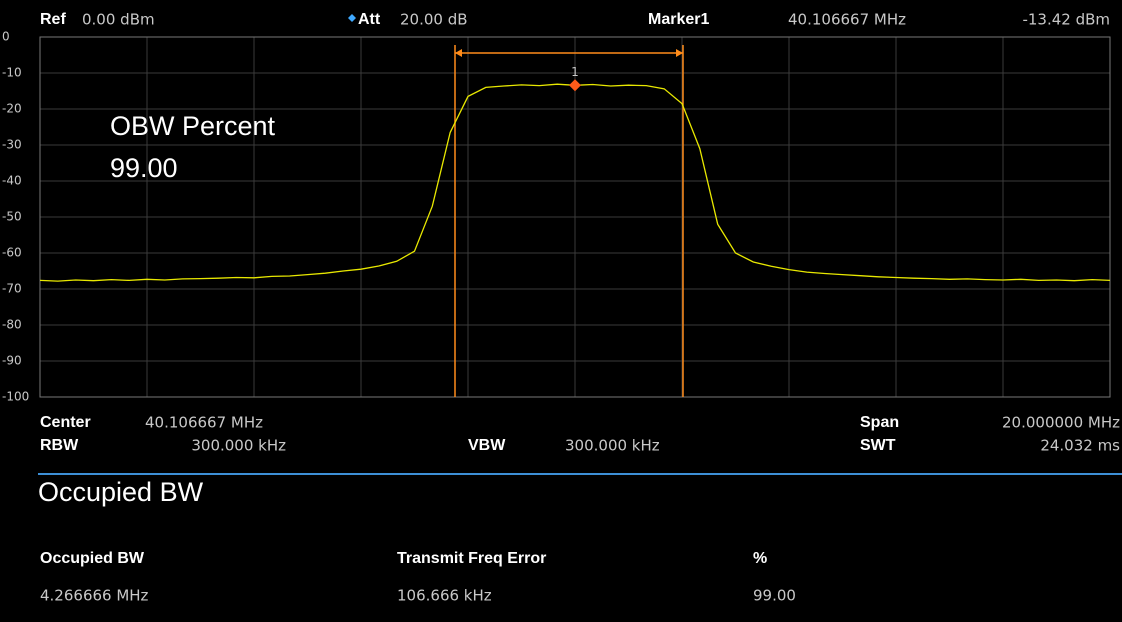  Describe the element at coordinates (12, 181) in the screenshot. I see `y-tick-label: -40` at that location.